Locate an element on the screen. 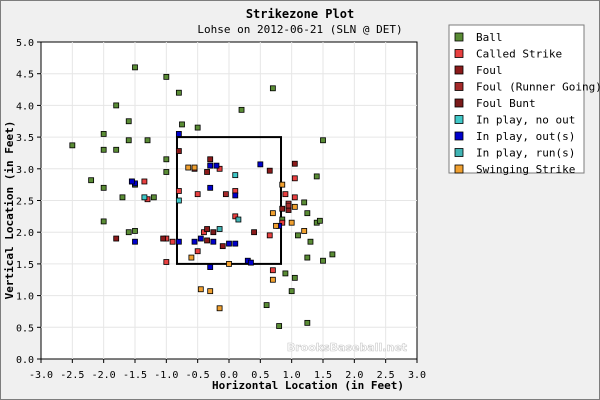 This screenshot has width=600, height=400. legend-label: Foul (Runner Going) is located at coordinates (538, 87).